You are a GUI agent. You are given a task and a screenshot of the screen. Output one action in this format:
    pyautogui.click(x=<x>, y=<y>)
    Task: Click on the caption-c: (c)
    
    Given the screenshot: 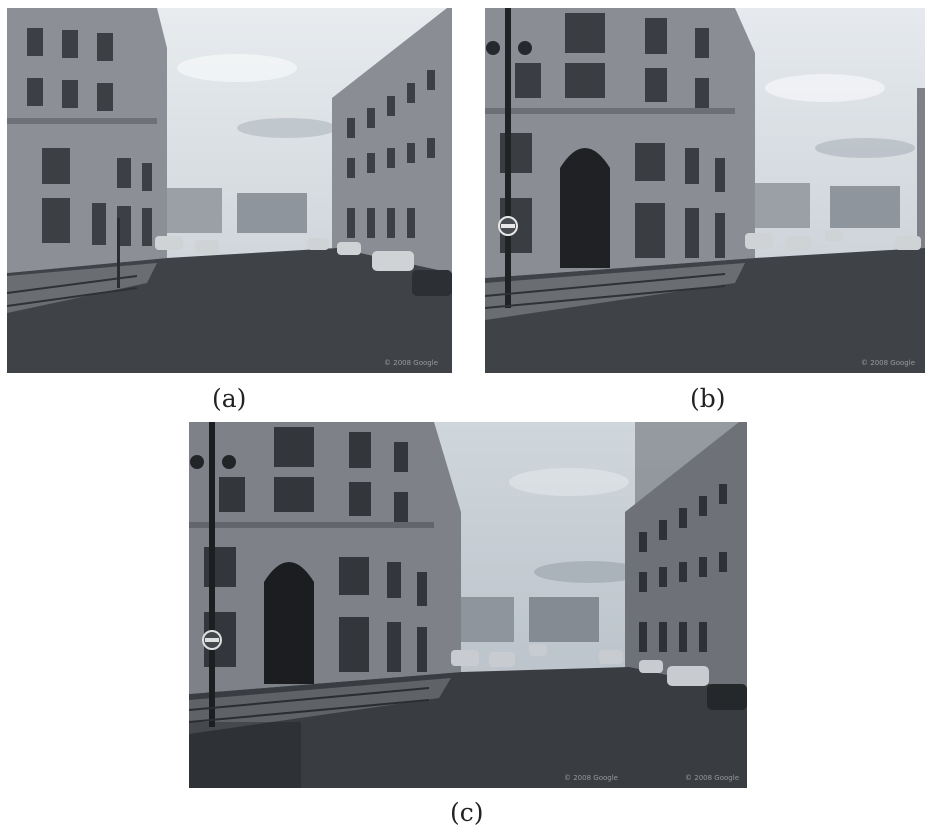 What is the action you would take?
    pyautogui.click(x=467, y=812)
    